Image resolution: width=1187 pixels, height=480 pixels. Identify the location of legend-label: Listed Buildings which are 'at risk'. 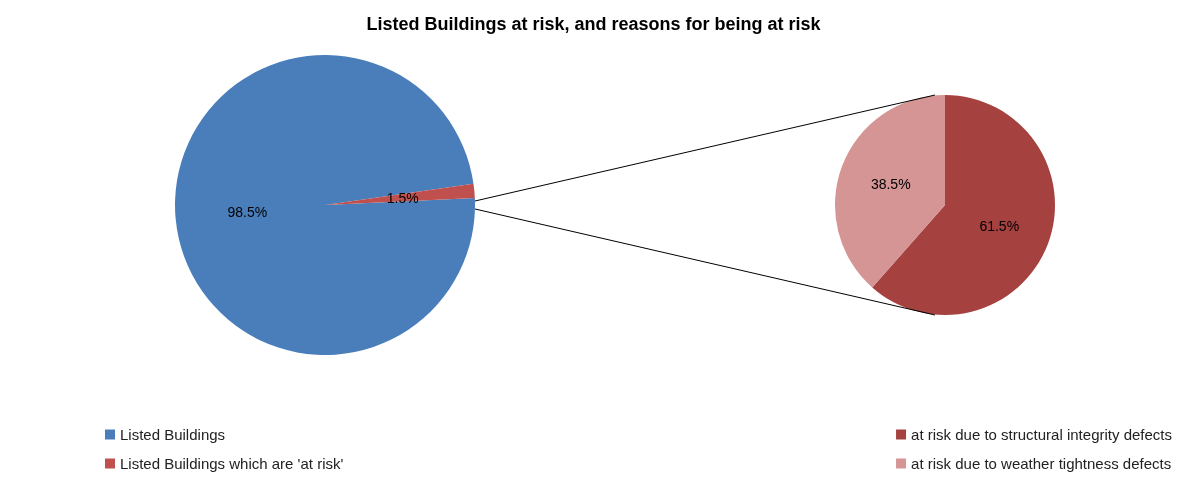
(232, 463).